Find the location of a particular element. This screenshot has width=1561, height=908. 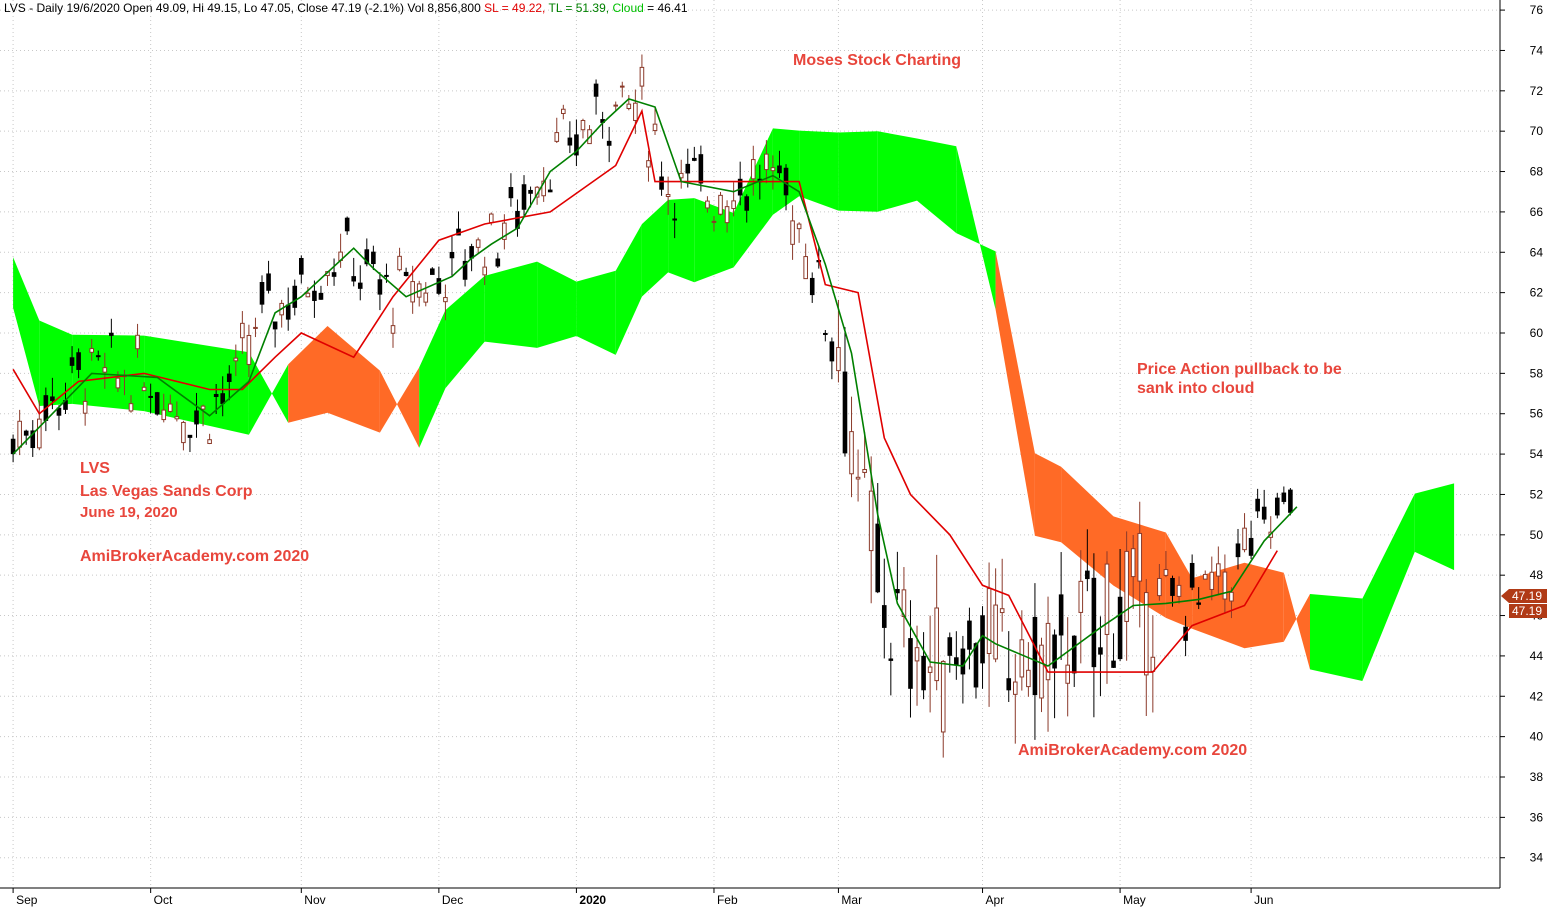

y-tick-label: 76 is located at coordinates (1537, 10).